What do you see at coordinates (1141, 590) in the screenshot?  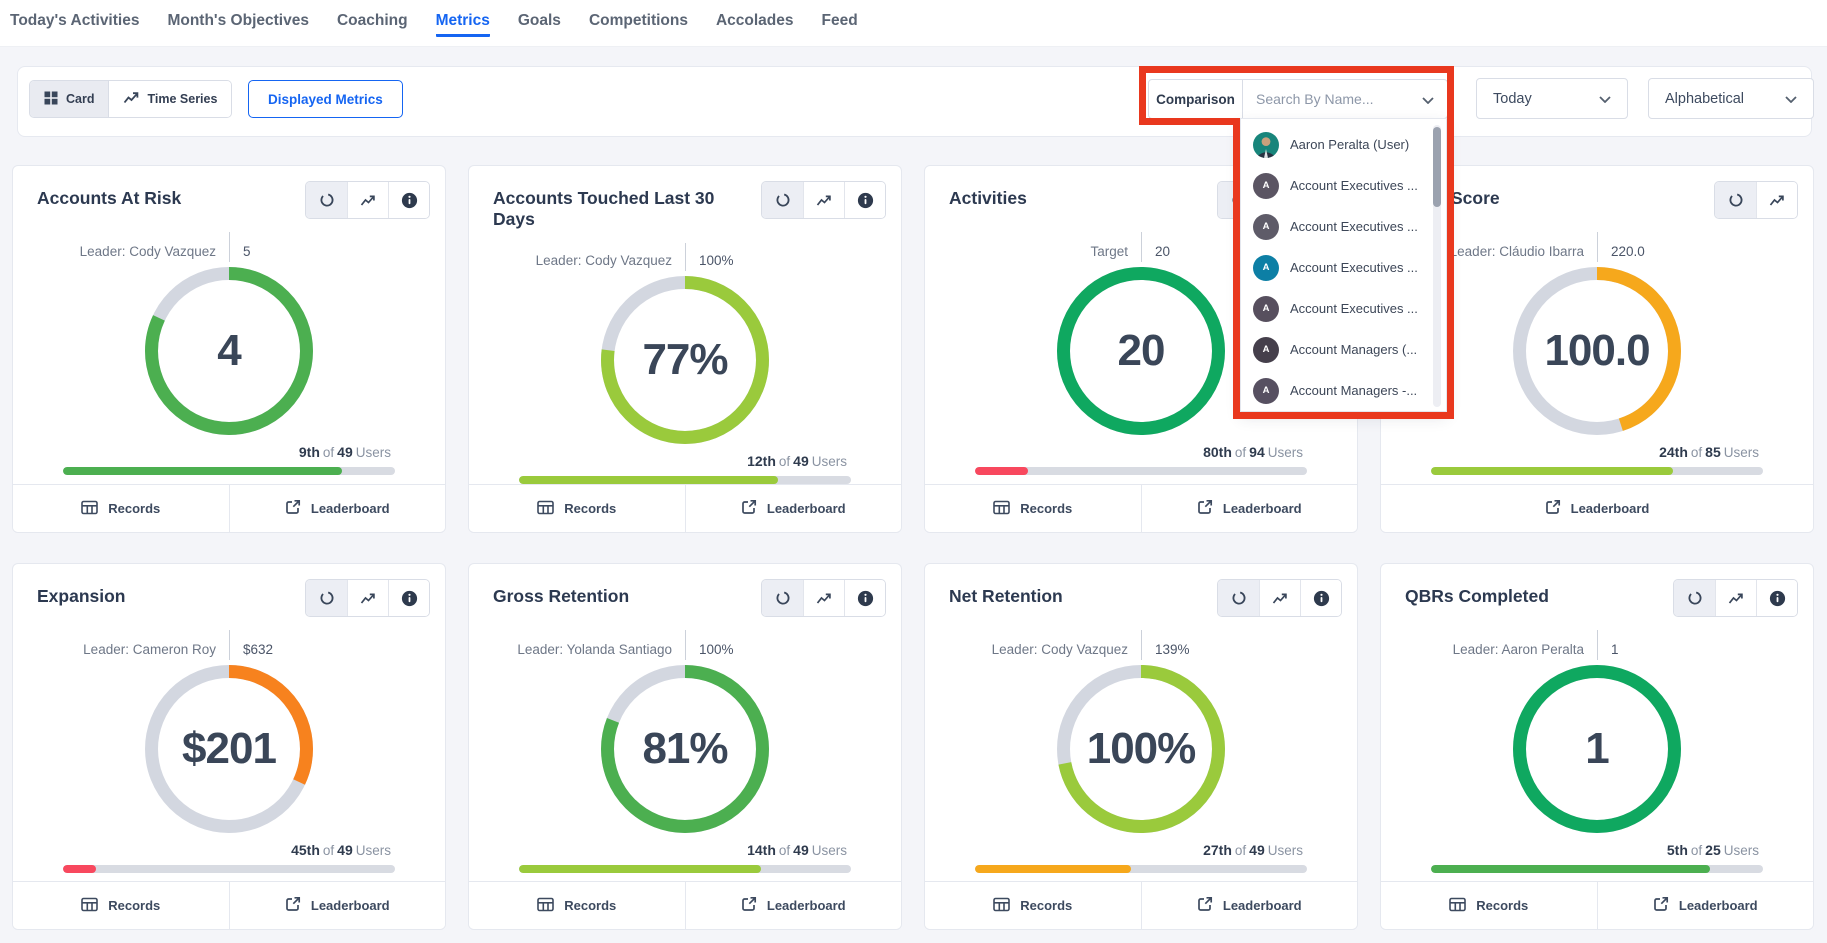 I see `card-head: Net Retention` at bounding box center [1141, 590].